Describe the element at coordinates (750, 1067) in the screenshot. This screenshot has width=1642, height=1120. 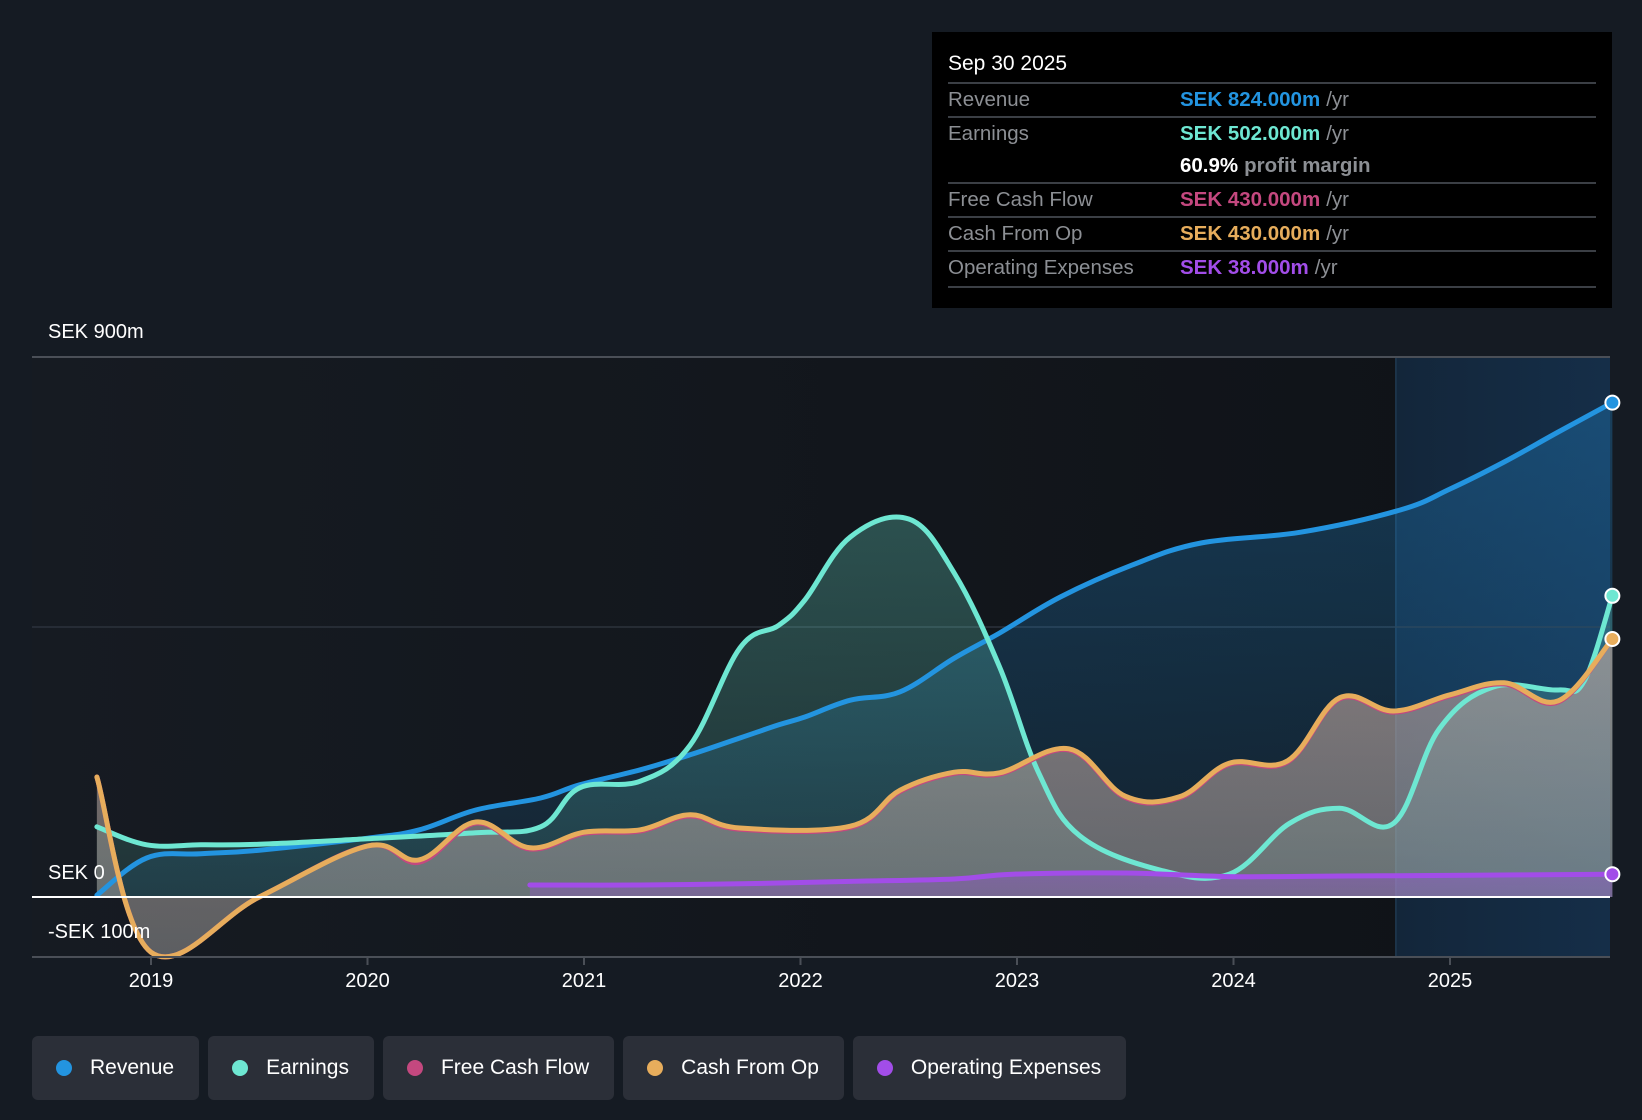
I see `legend-label: Cash From Op` at that location.